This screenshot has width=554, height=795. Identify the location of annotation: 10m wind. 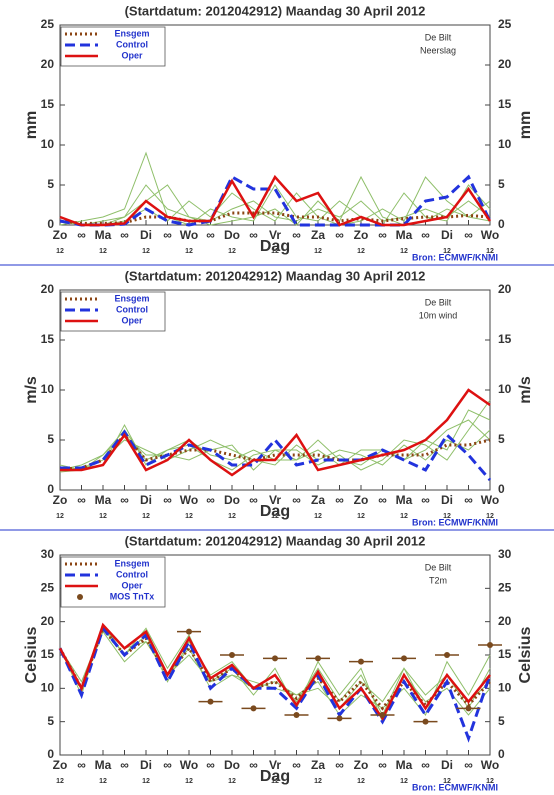
(438, 315).